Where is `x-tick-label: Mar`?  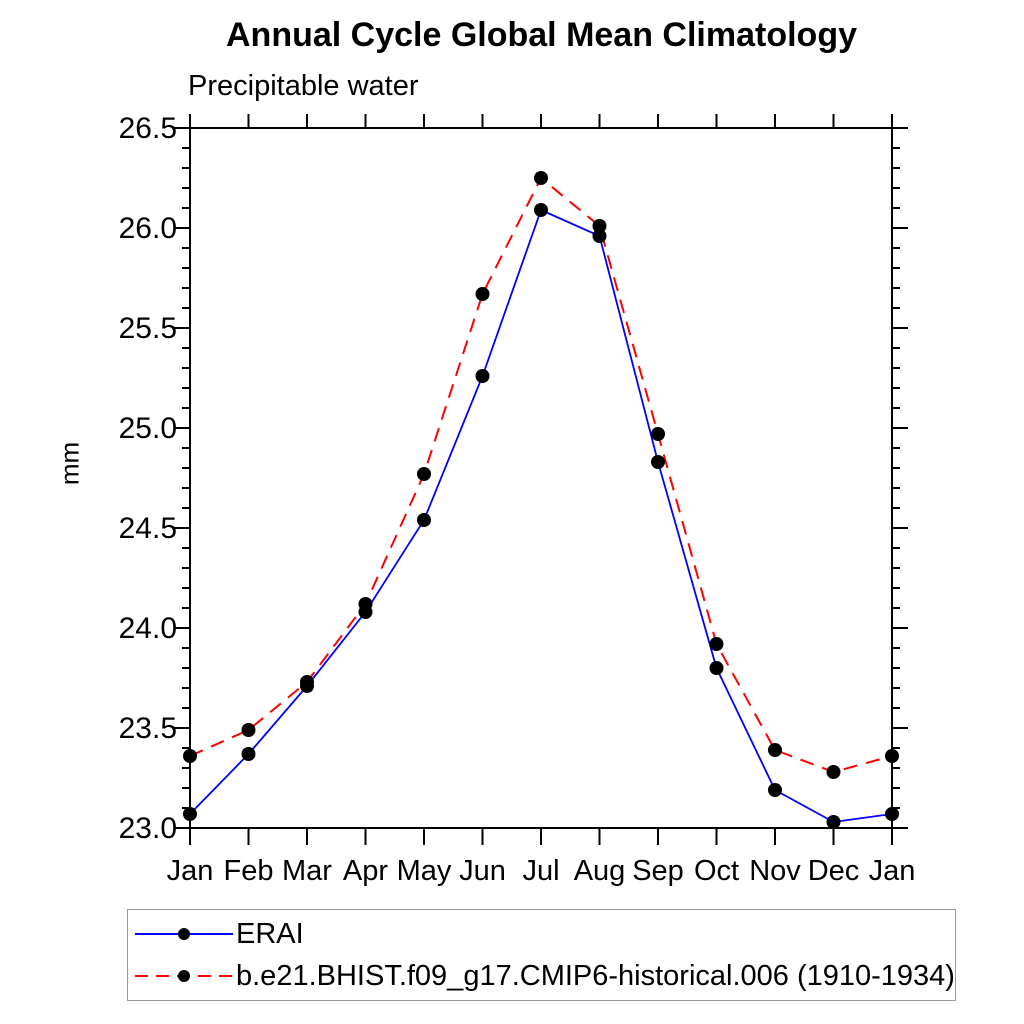
x-tick-label: Mar is located at coordinates (307, 871).